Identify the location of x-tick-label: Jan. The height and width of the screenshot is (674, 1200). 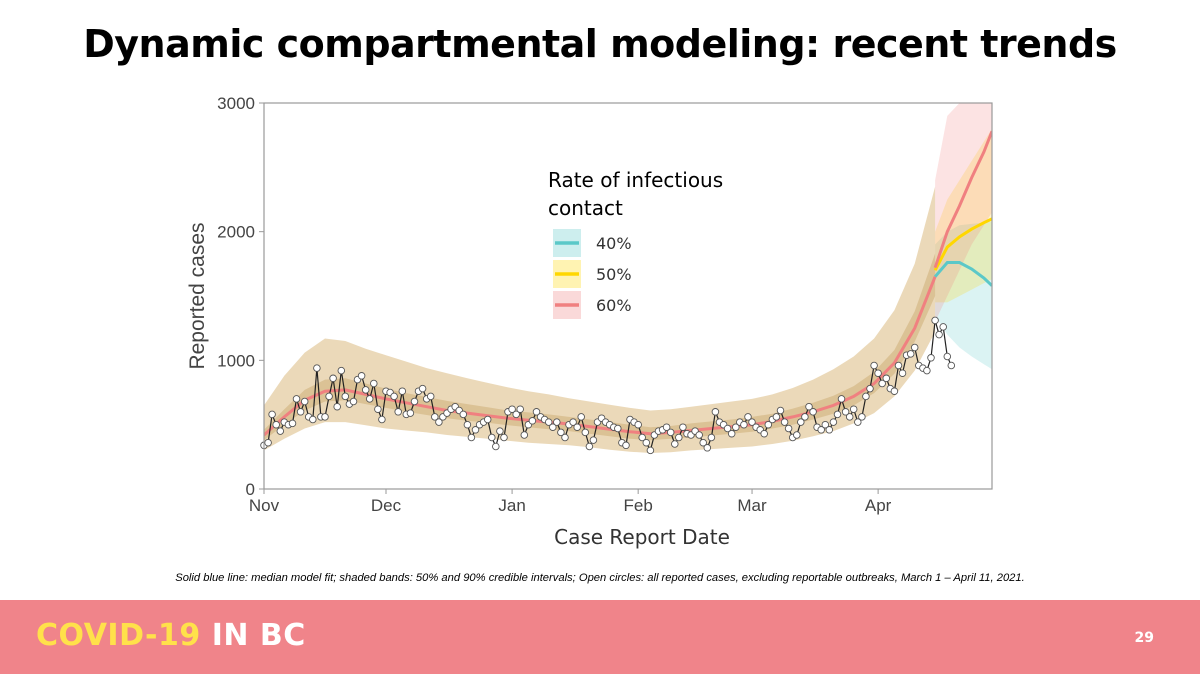
(511, 505).